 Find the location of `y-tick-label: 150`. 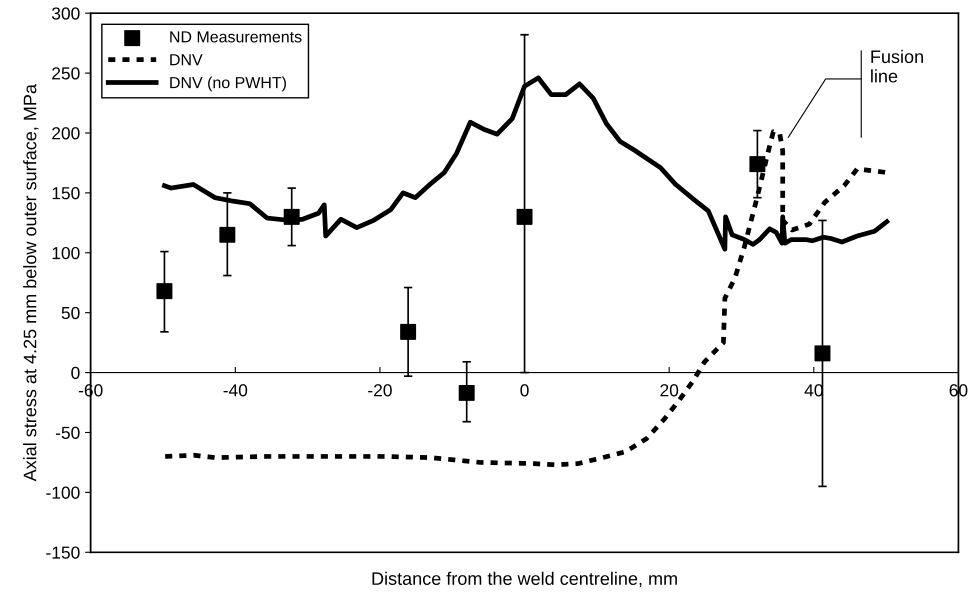

y-tick-label: 150 is located at coordinates (66, 193).